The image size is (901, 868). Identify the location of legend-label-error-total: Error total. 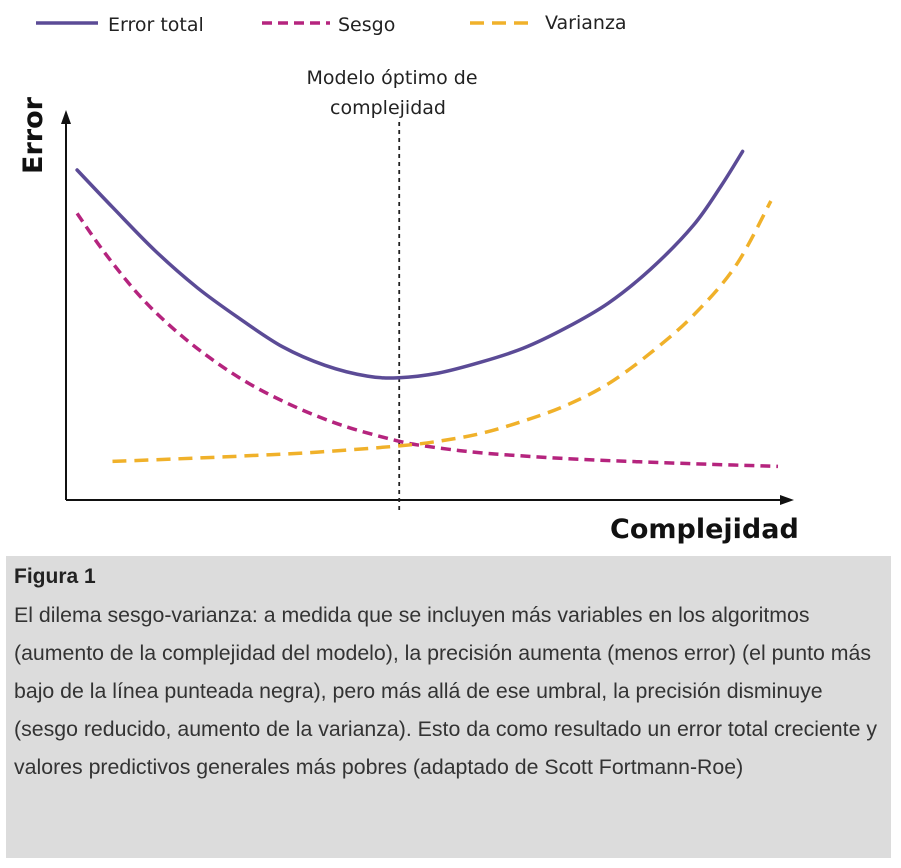
(156, 25).